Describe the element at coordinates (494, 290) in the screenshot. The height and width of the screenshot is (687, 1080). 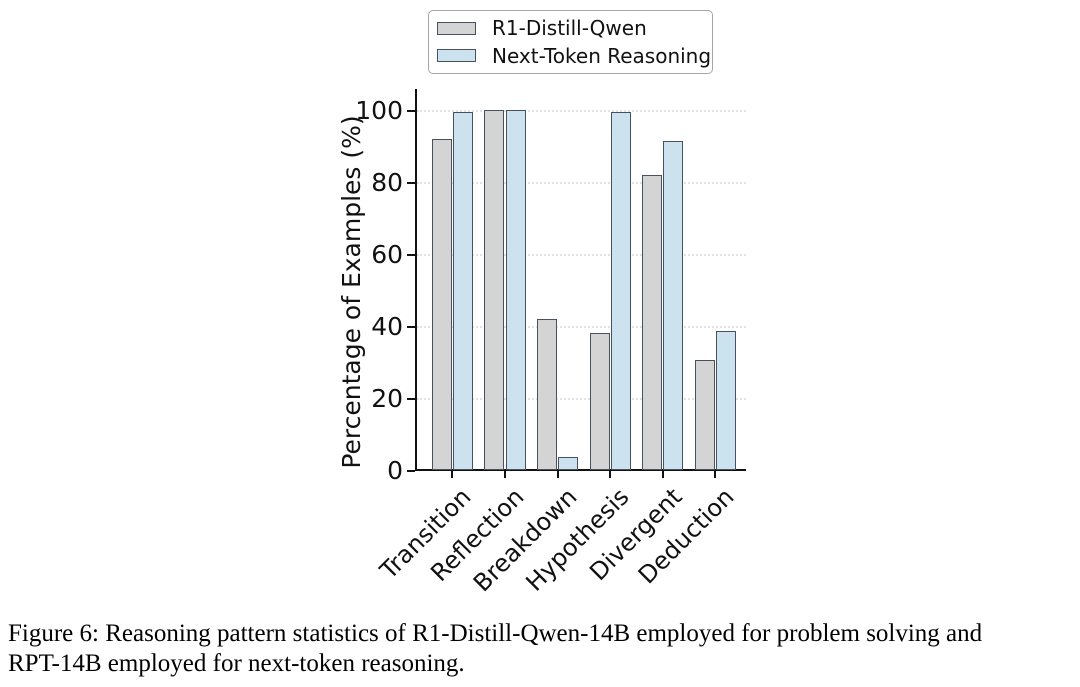
I see `bar-r1-distill-qwen-reflection` at that location.